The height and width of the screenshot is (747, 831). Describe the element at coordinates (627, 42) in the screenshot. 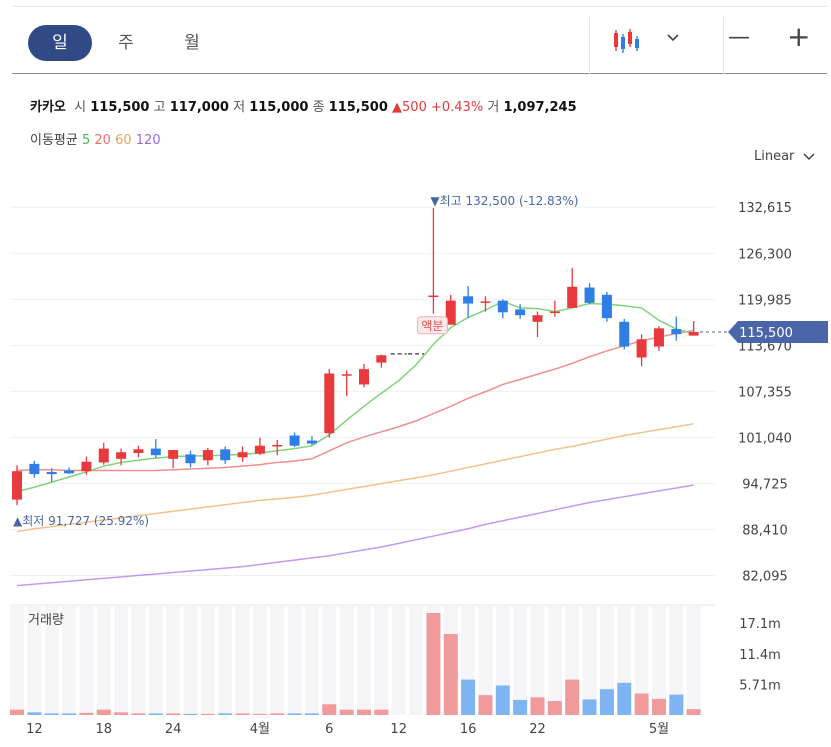

I see `candlestick-chart-type-icon` at that location.